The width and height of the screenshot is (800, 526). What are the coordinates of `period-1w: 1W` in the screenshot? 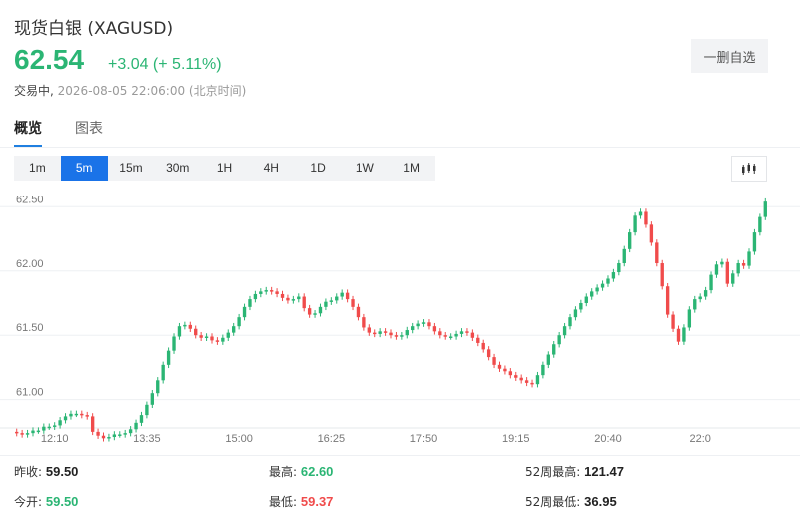 It's located at (364, 168).